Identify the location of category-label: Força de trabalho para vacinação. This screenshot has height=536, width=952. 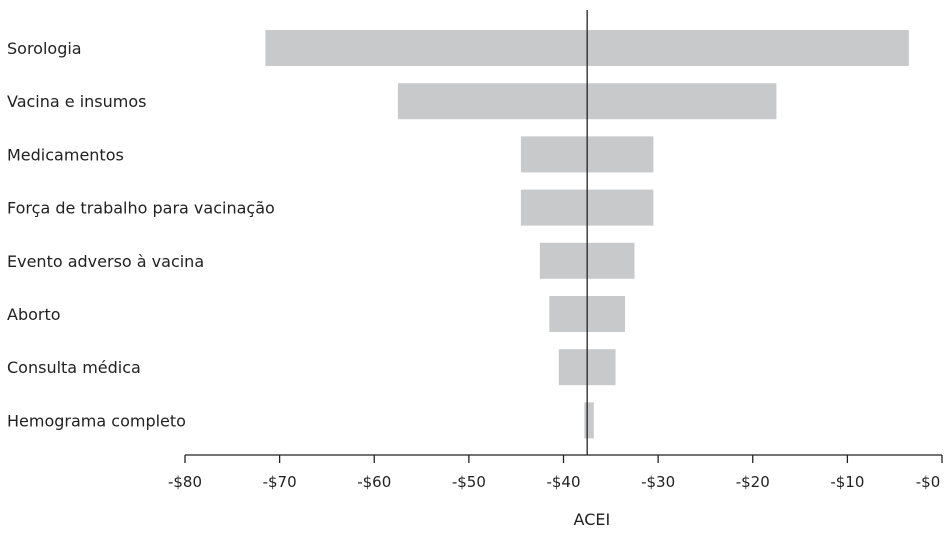
(141, 208).